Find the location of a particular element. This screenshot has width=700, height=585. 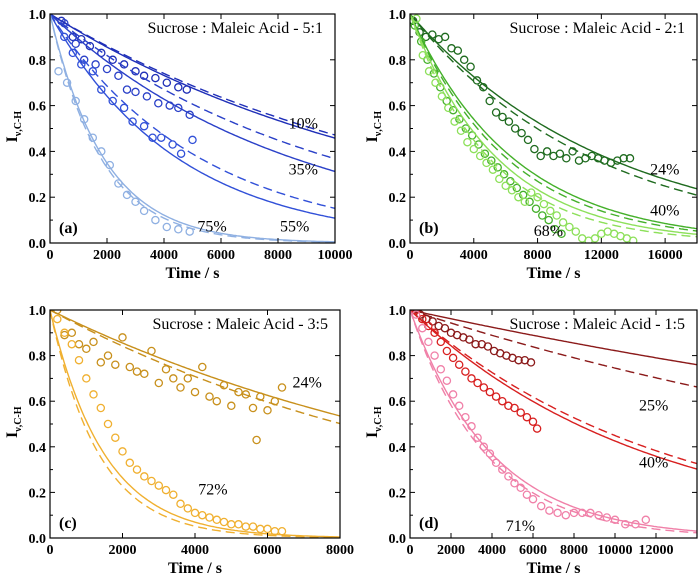

chart-title: Sucrose : Maleic Acid - 1:5 is located at coordinates (597, 324).